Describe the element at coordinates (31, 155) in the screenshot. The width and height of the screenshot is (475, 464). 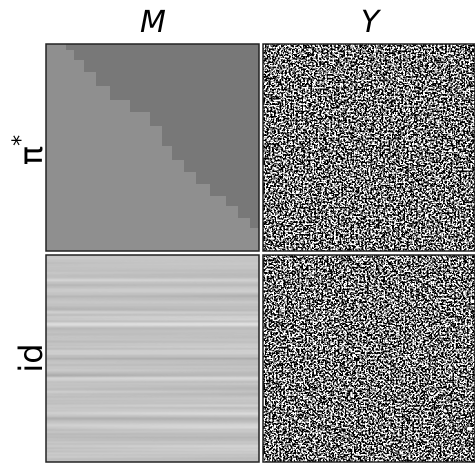
I see `row-label-symbol: π` at that location.